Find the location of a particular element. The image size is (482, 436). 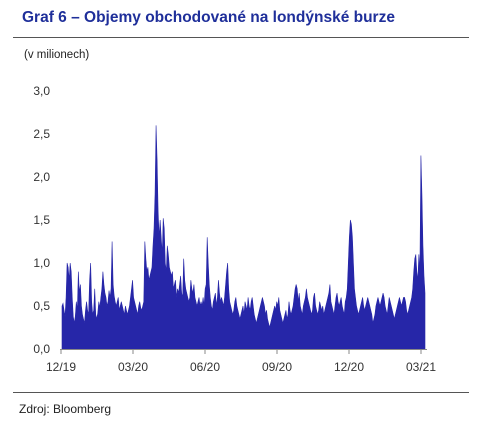

x-tick-label: 09/20 is located at coordinates (277, 367).